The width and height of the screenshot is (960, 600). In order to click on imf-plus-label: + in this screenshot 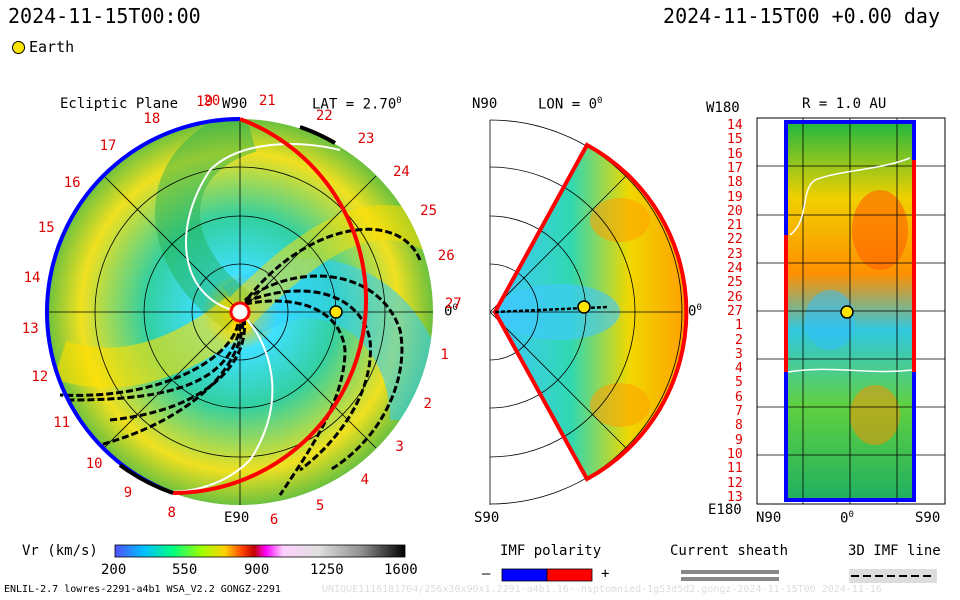, I will do `click(605, 574)`.